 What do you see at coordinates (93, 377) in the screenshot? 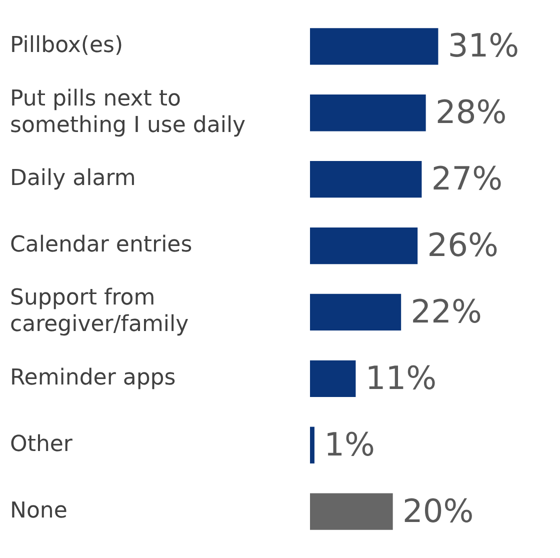
I see `y-tick-label: Reminder apps` at bounding box center [93, 377].